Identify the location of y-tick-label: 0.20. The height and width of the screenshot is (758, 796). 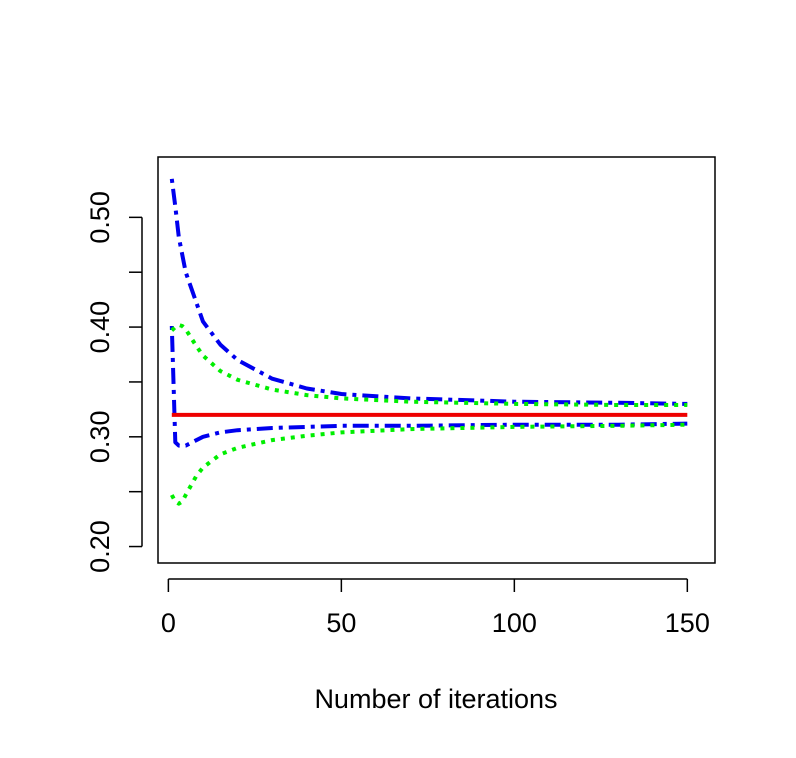
(100, 546).